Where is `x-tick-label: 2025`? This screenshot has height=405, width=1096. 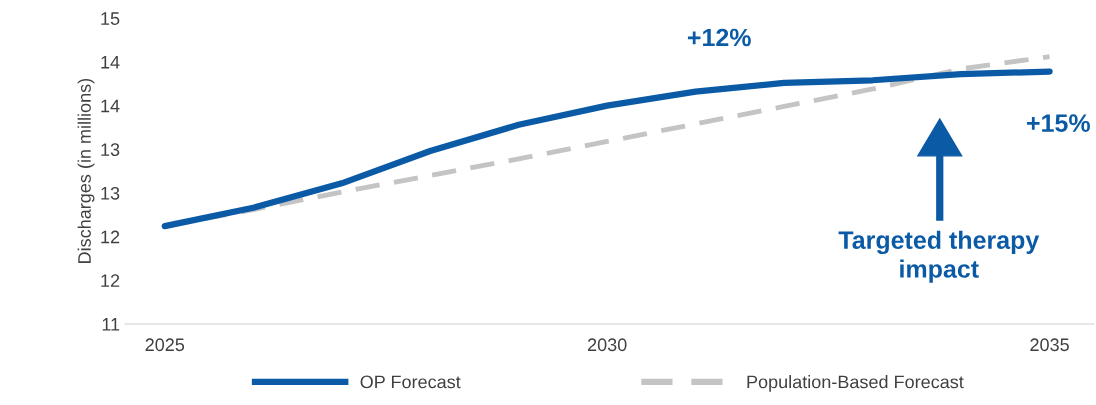 x-tick-label: 2025 is located at coordinates (165, 345).